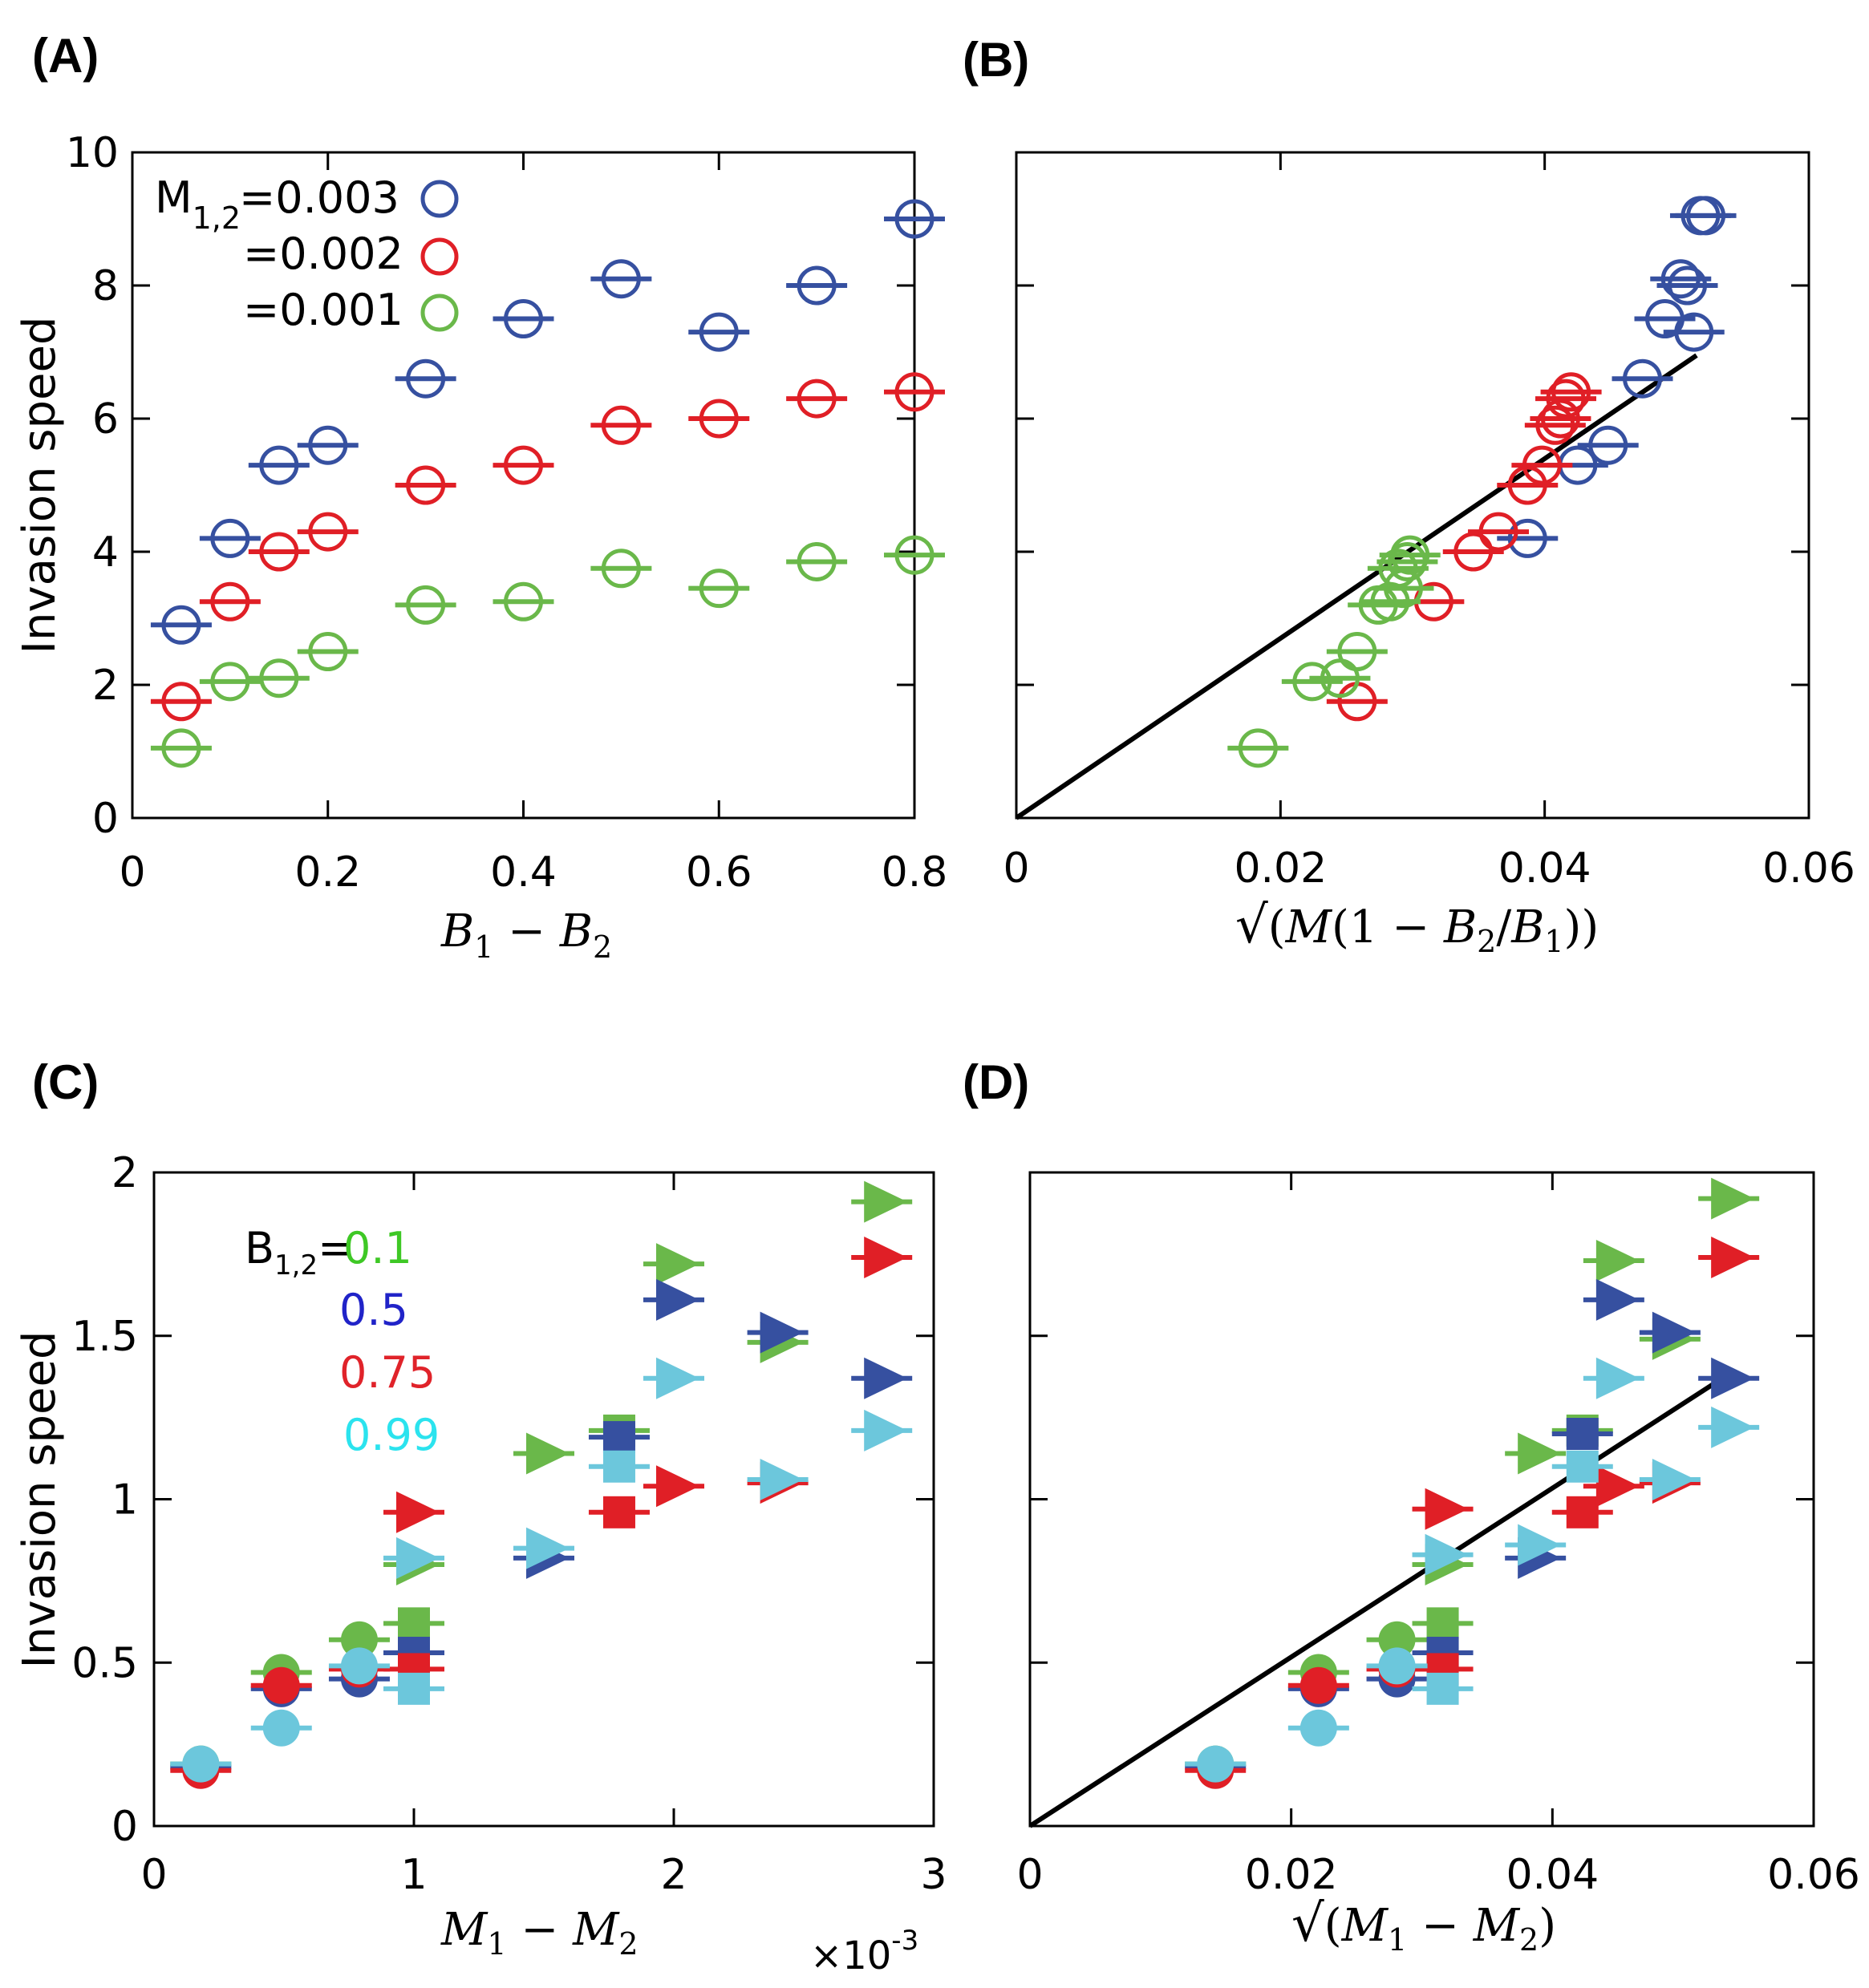  What do you see at coordinates (933, 1875) in the screenshot?
I see `x-tick-label: 3` at bounding box center [933, 1875].